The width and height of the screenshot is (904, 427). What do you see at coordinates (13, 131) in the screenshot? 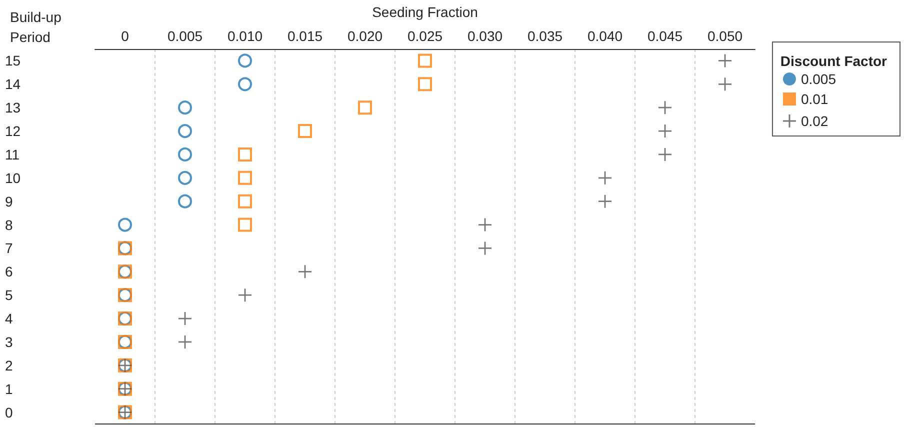
I see `y-tick-label: 12` at bounding box center [13, 131].